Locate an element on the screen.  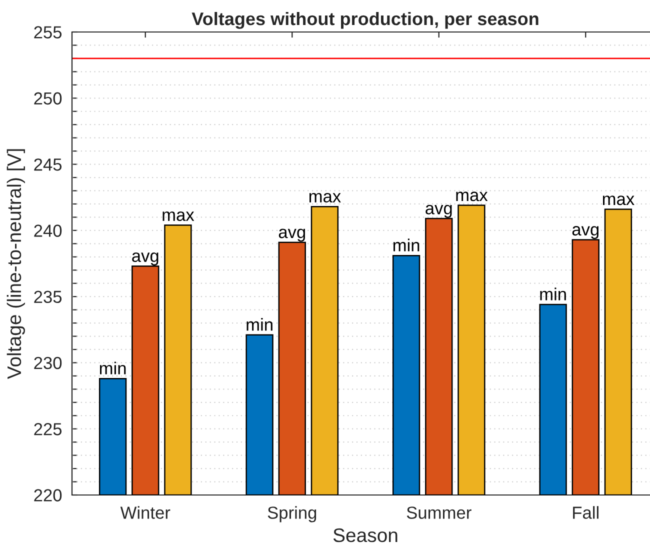
y-tick-label: 255 is located at coordinates (48, 32).